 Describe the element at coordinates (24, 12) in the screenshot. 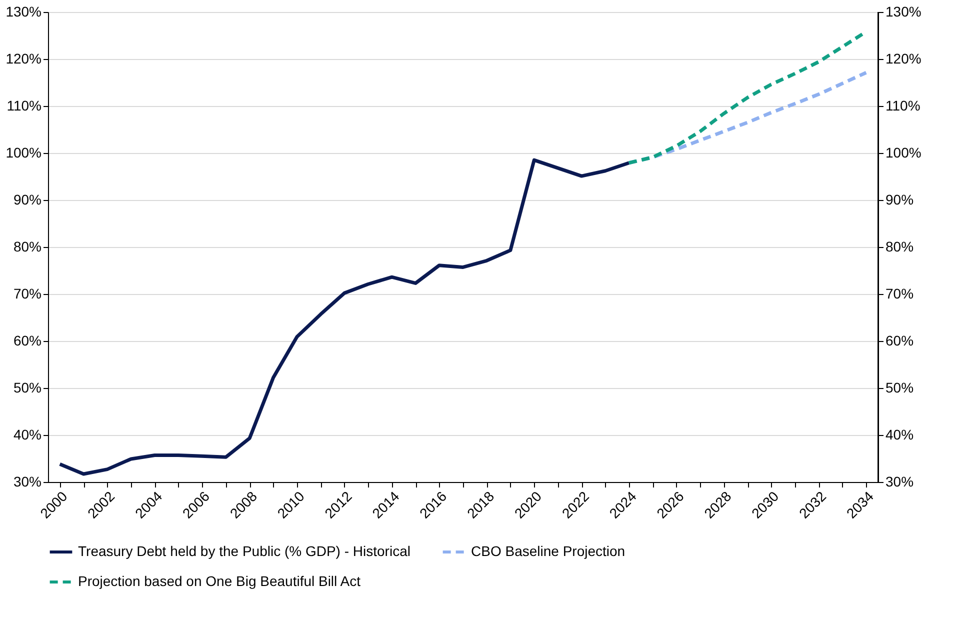

I see `y-tick-label: 130%` at that location.